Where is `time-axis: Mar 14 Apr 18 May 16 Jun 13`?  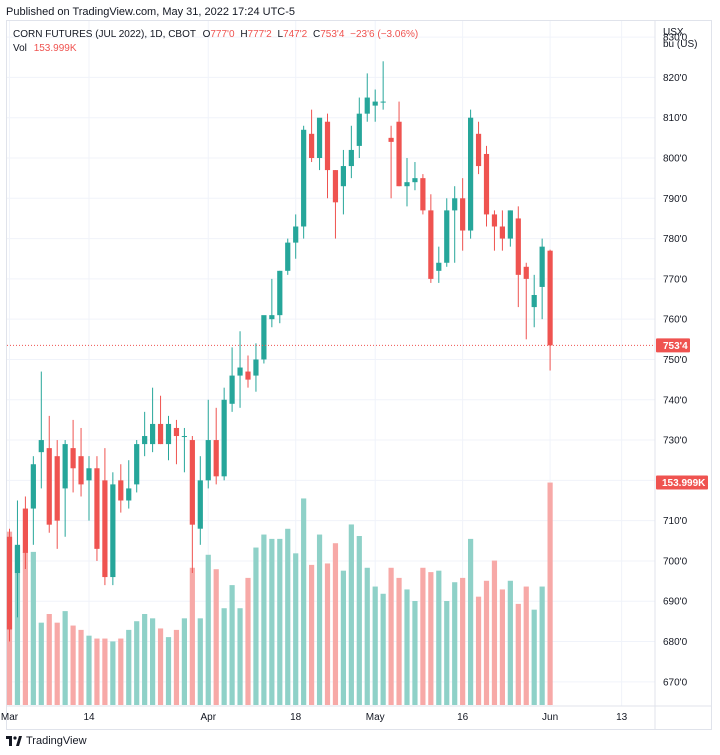 time-axis: Mar 14 Apr 18 May 16 Jun 13 is located at coordinates (356, 714).